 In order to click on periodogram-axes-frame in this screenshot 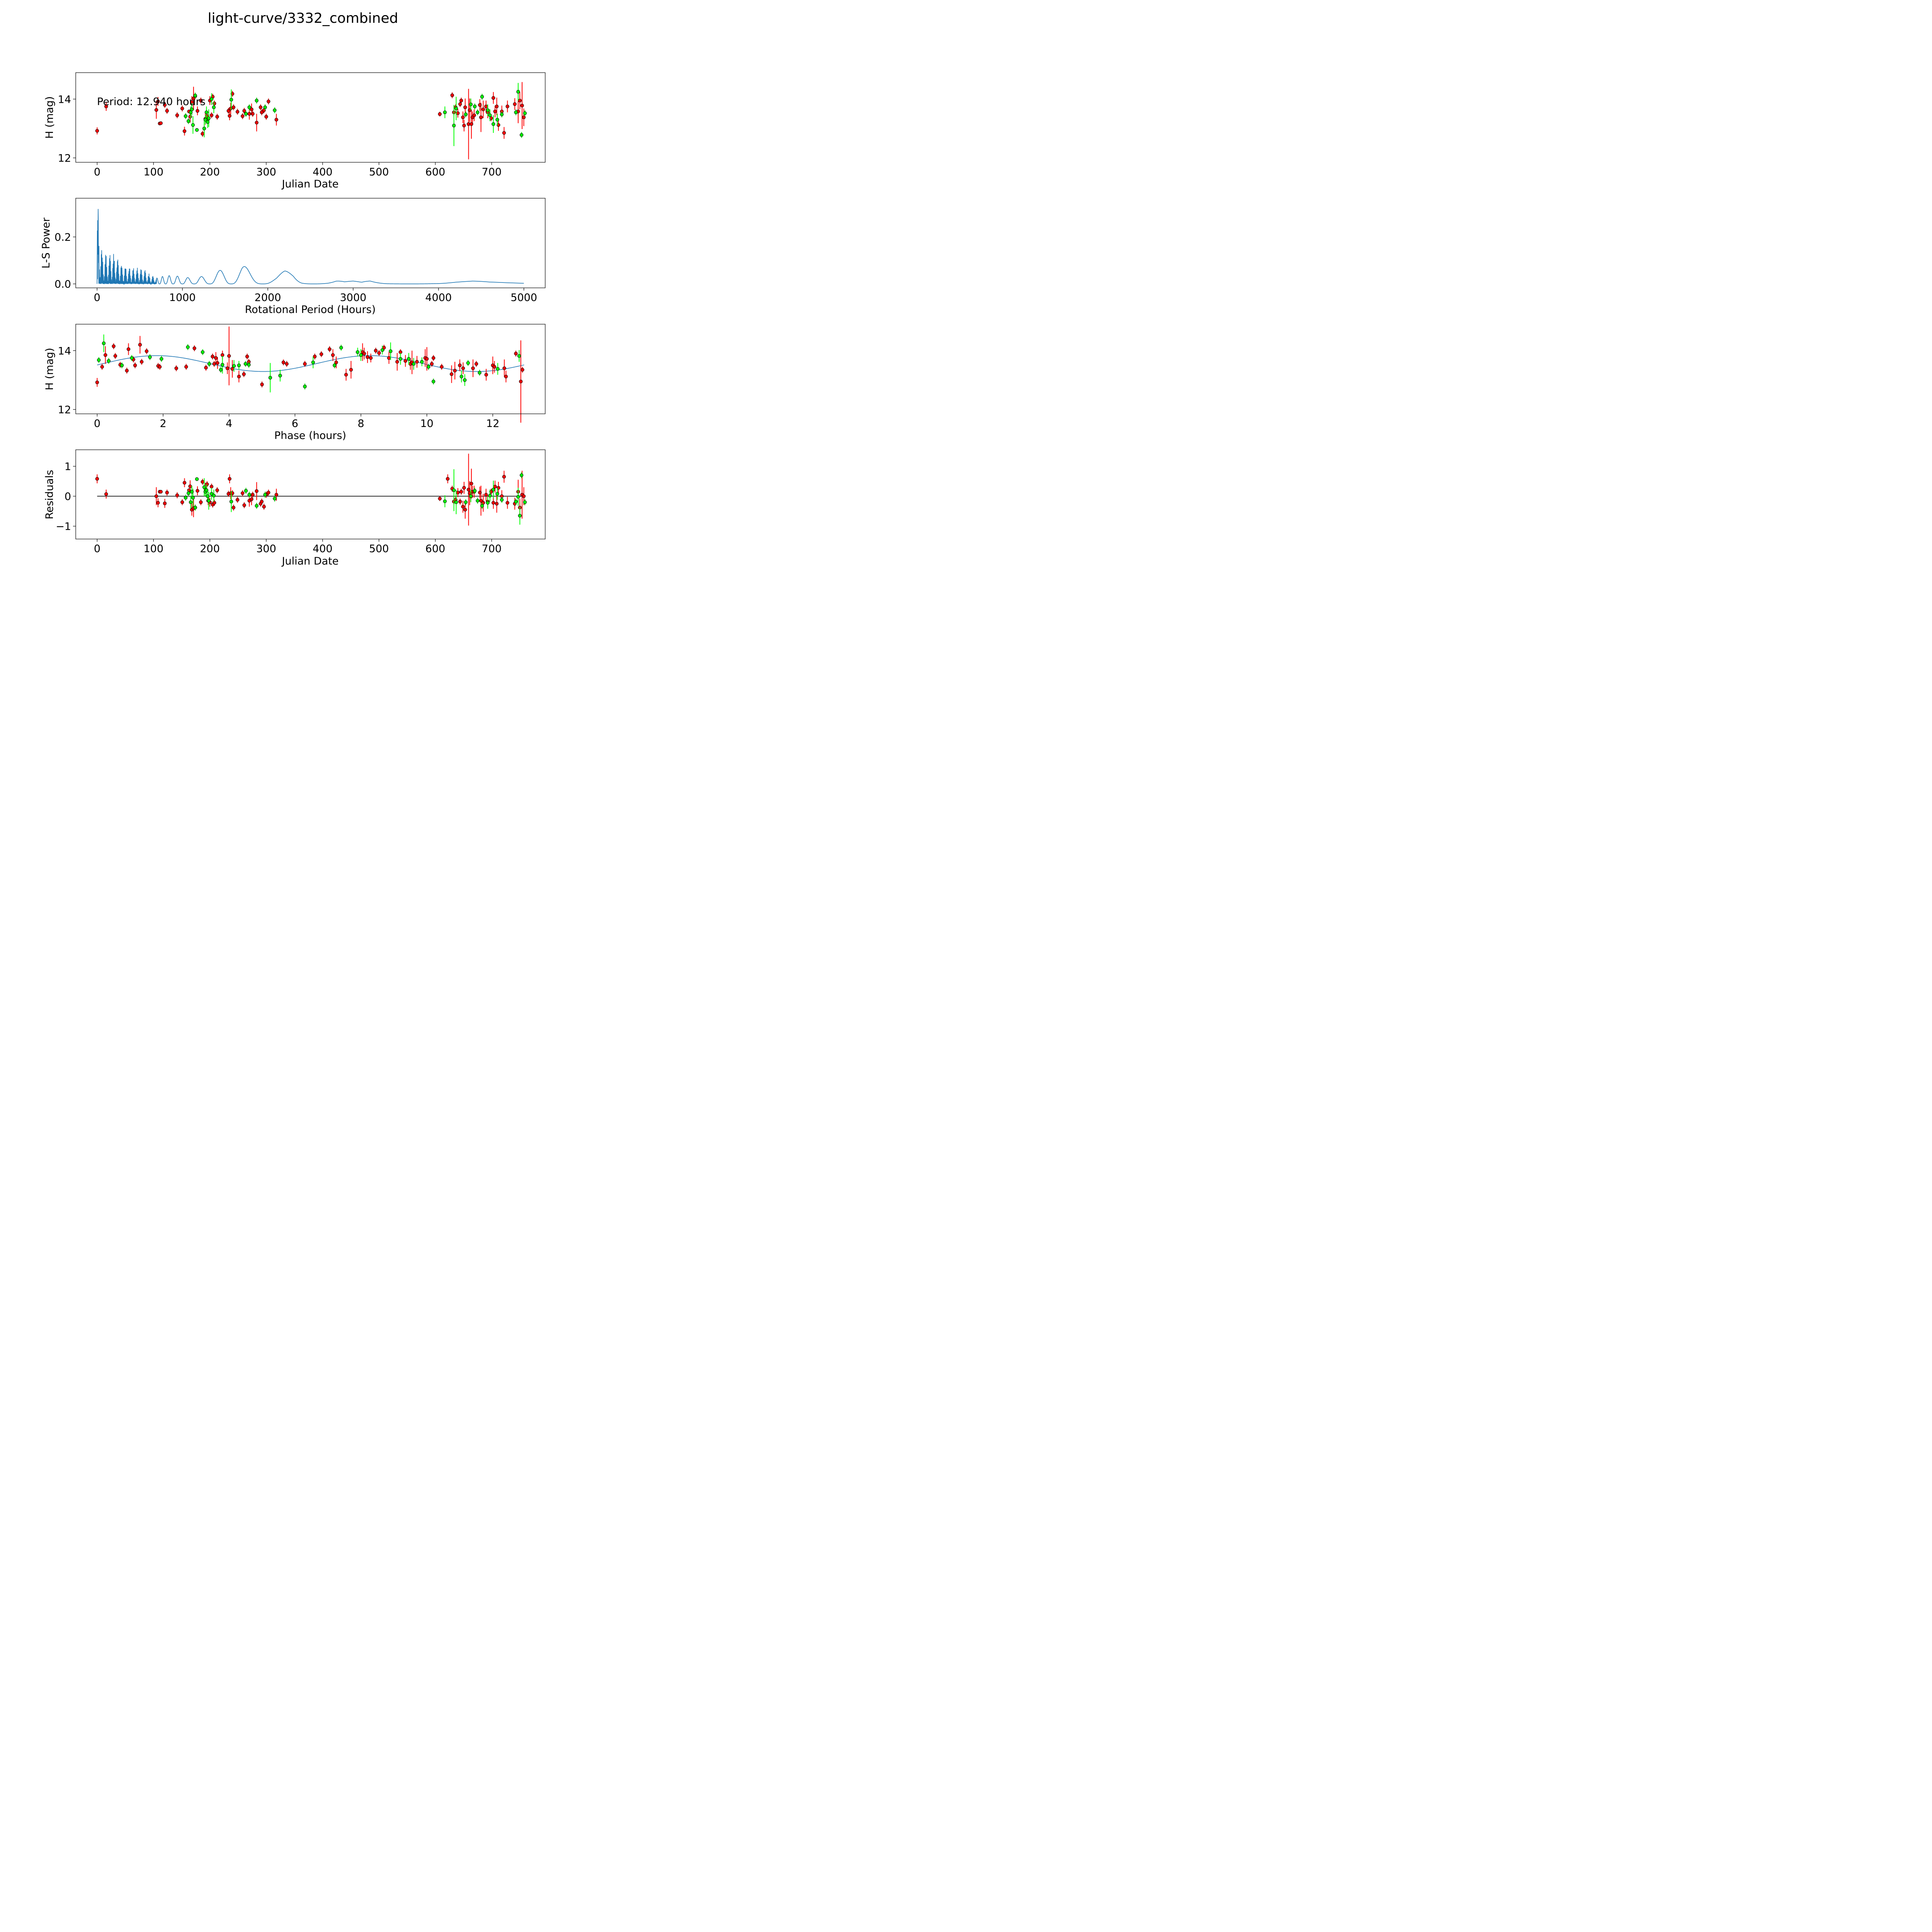, I will do `click(310, 243)`.